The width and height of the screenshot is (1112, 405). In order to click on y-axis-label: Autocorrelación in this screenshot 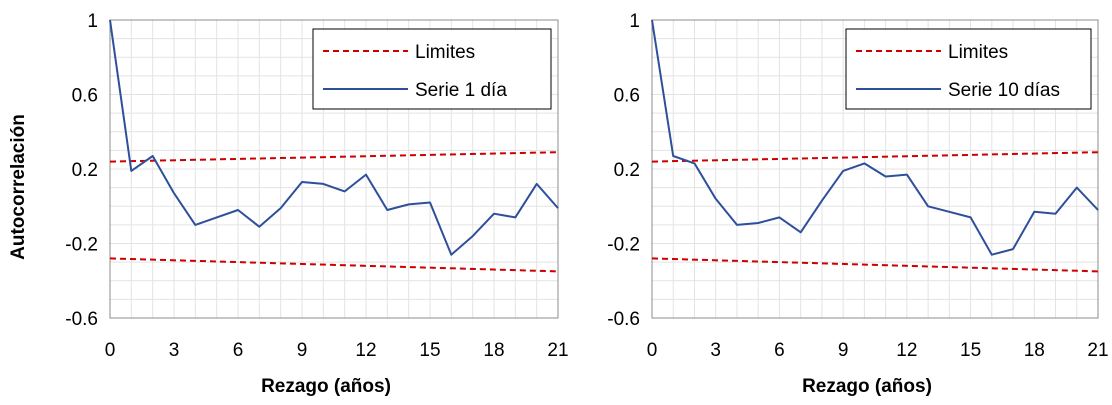, I will do `click(18, 187)`.